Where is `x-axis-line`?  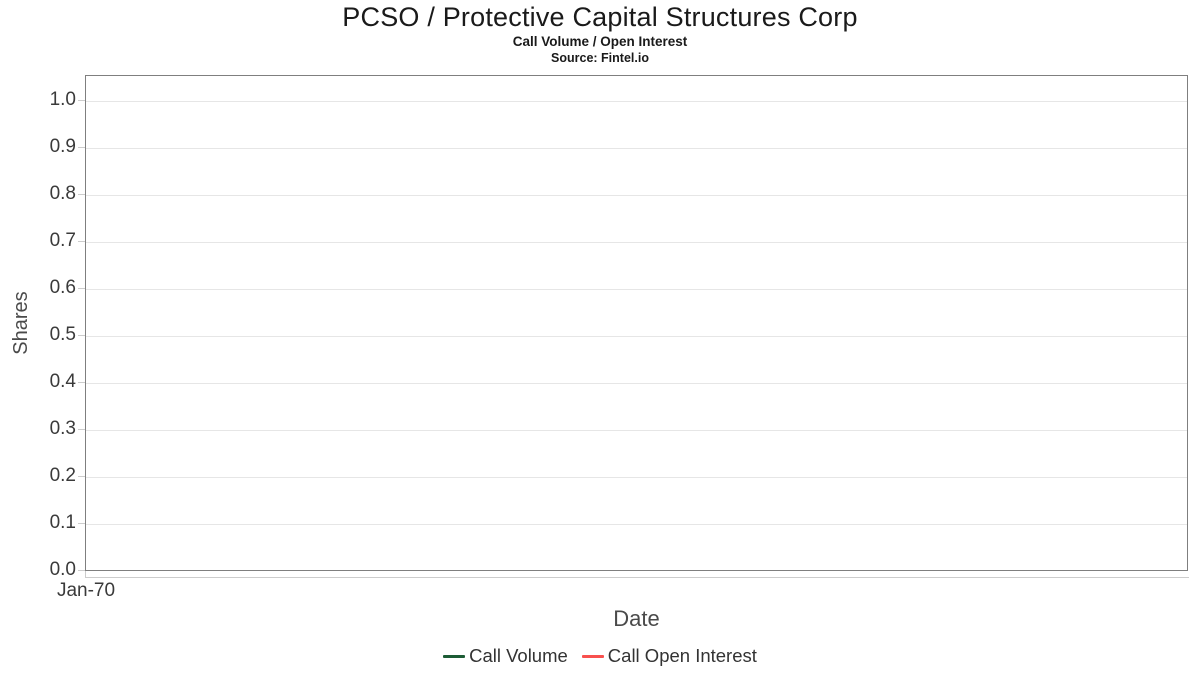
x-axis-line is located at coordinates (637, 577).